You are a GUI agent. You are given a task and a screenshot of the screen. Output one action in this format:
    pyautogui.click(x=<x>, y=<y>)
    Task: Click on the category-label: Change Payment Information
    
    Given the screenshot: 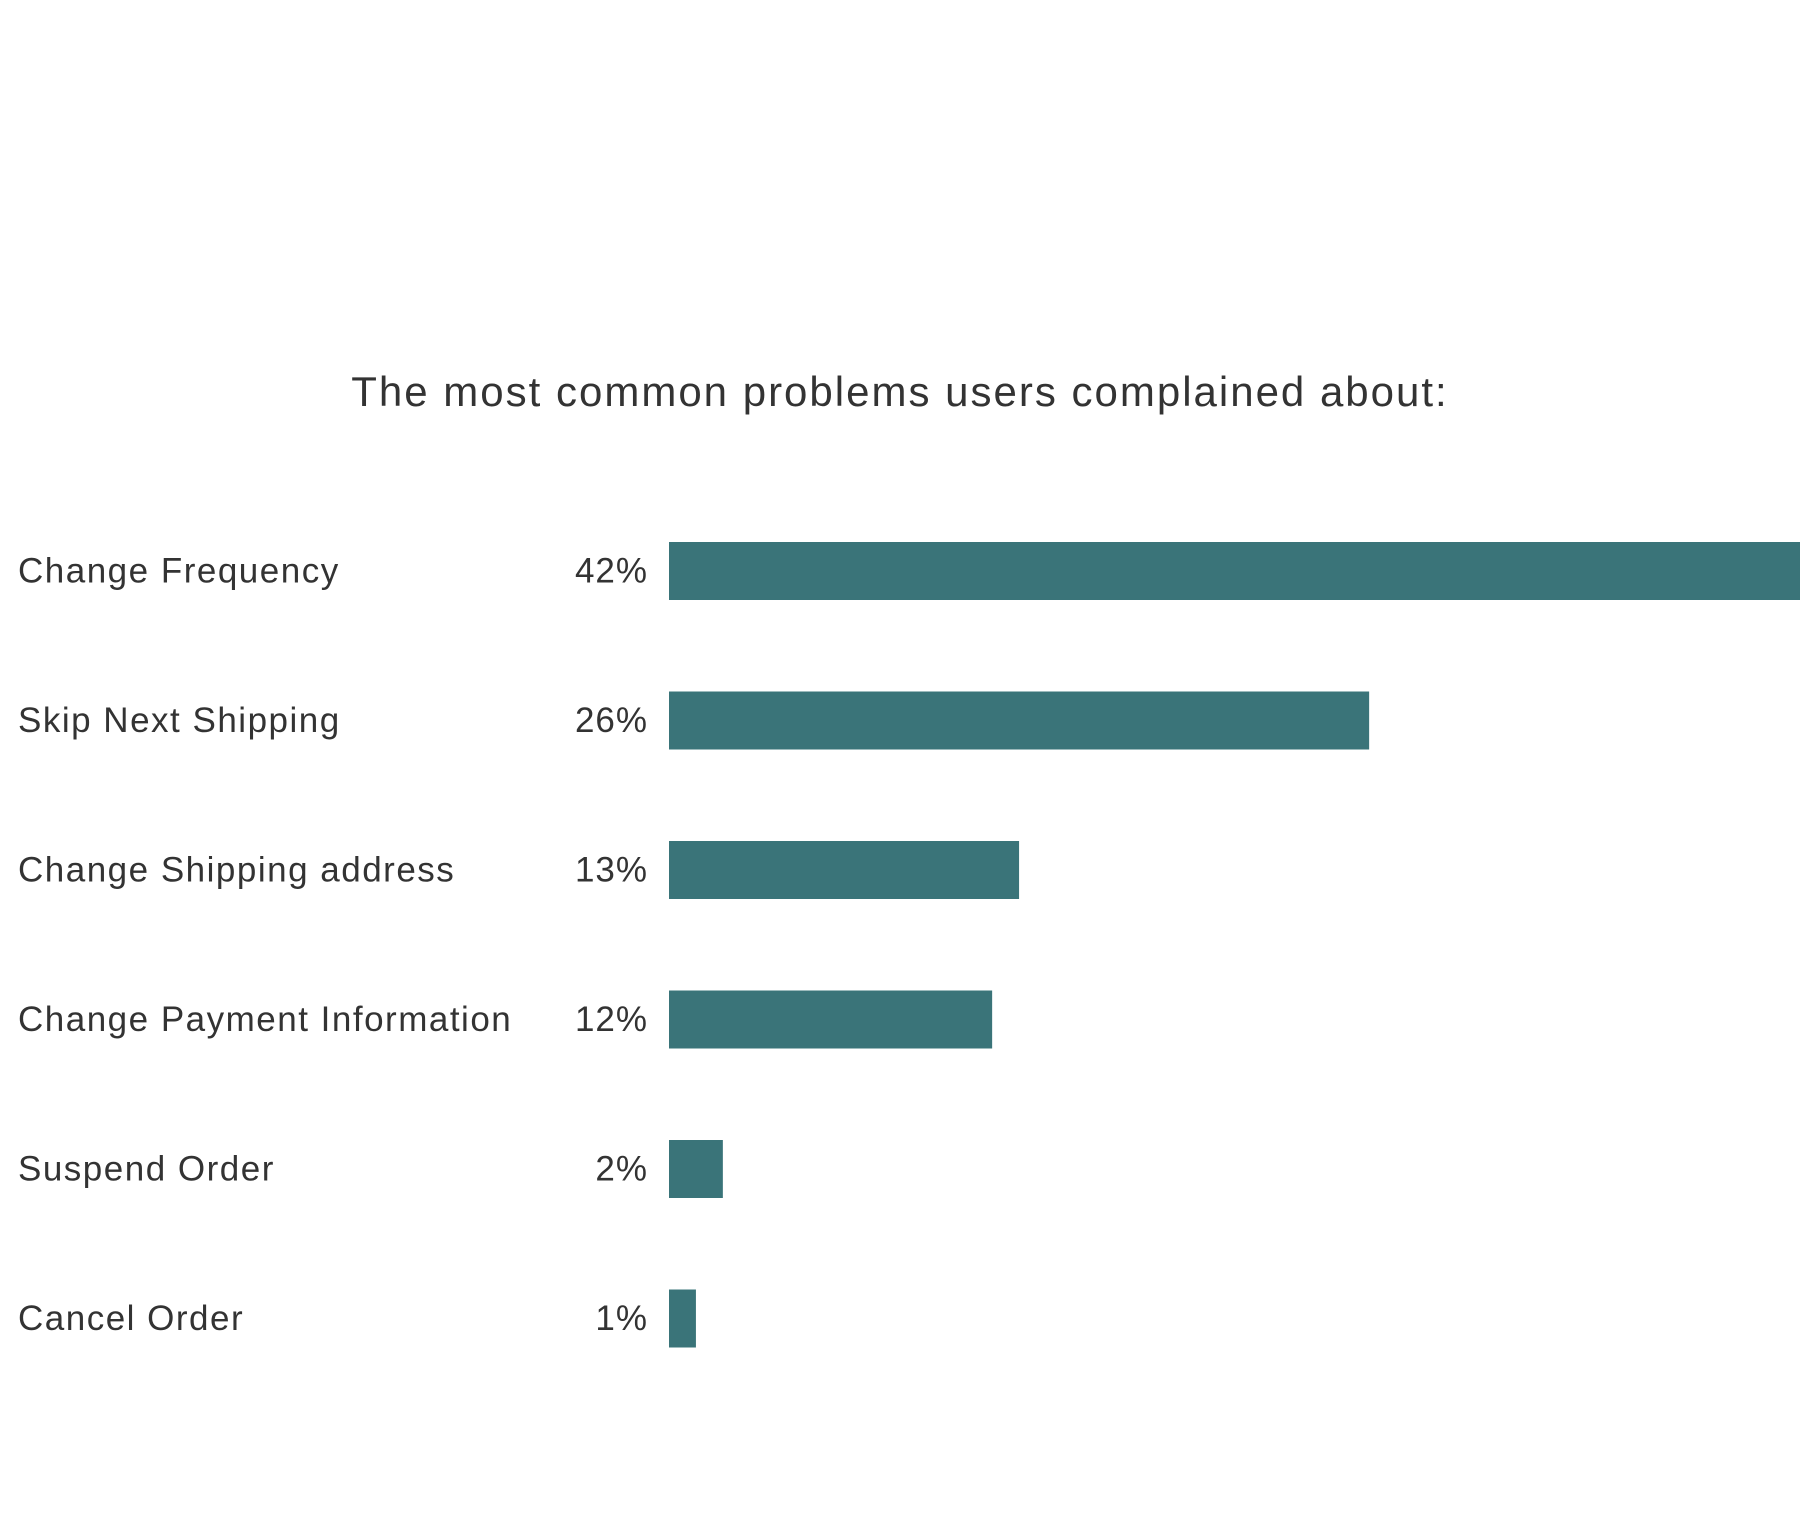 What is the action you would take?
    pyautogui.click(x=265, y=1019)
    